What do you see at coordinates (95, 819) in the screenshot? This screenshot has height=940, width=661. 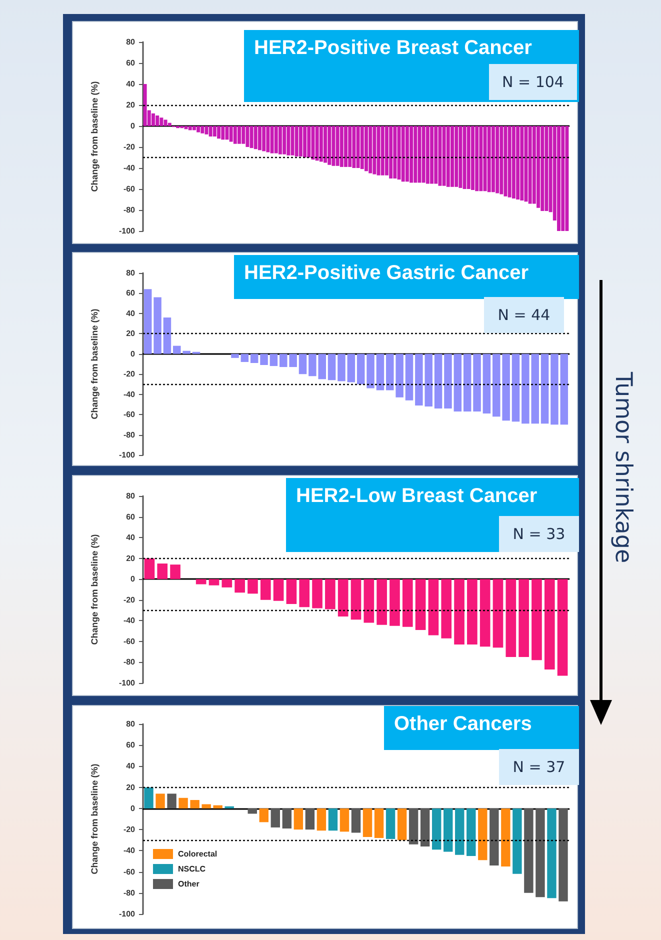 I see `y-axis-title: Change from baseline (%)` at bounding box center [95, 819].